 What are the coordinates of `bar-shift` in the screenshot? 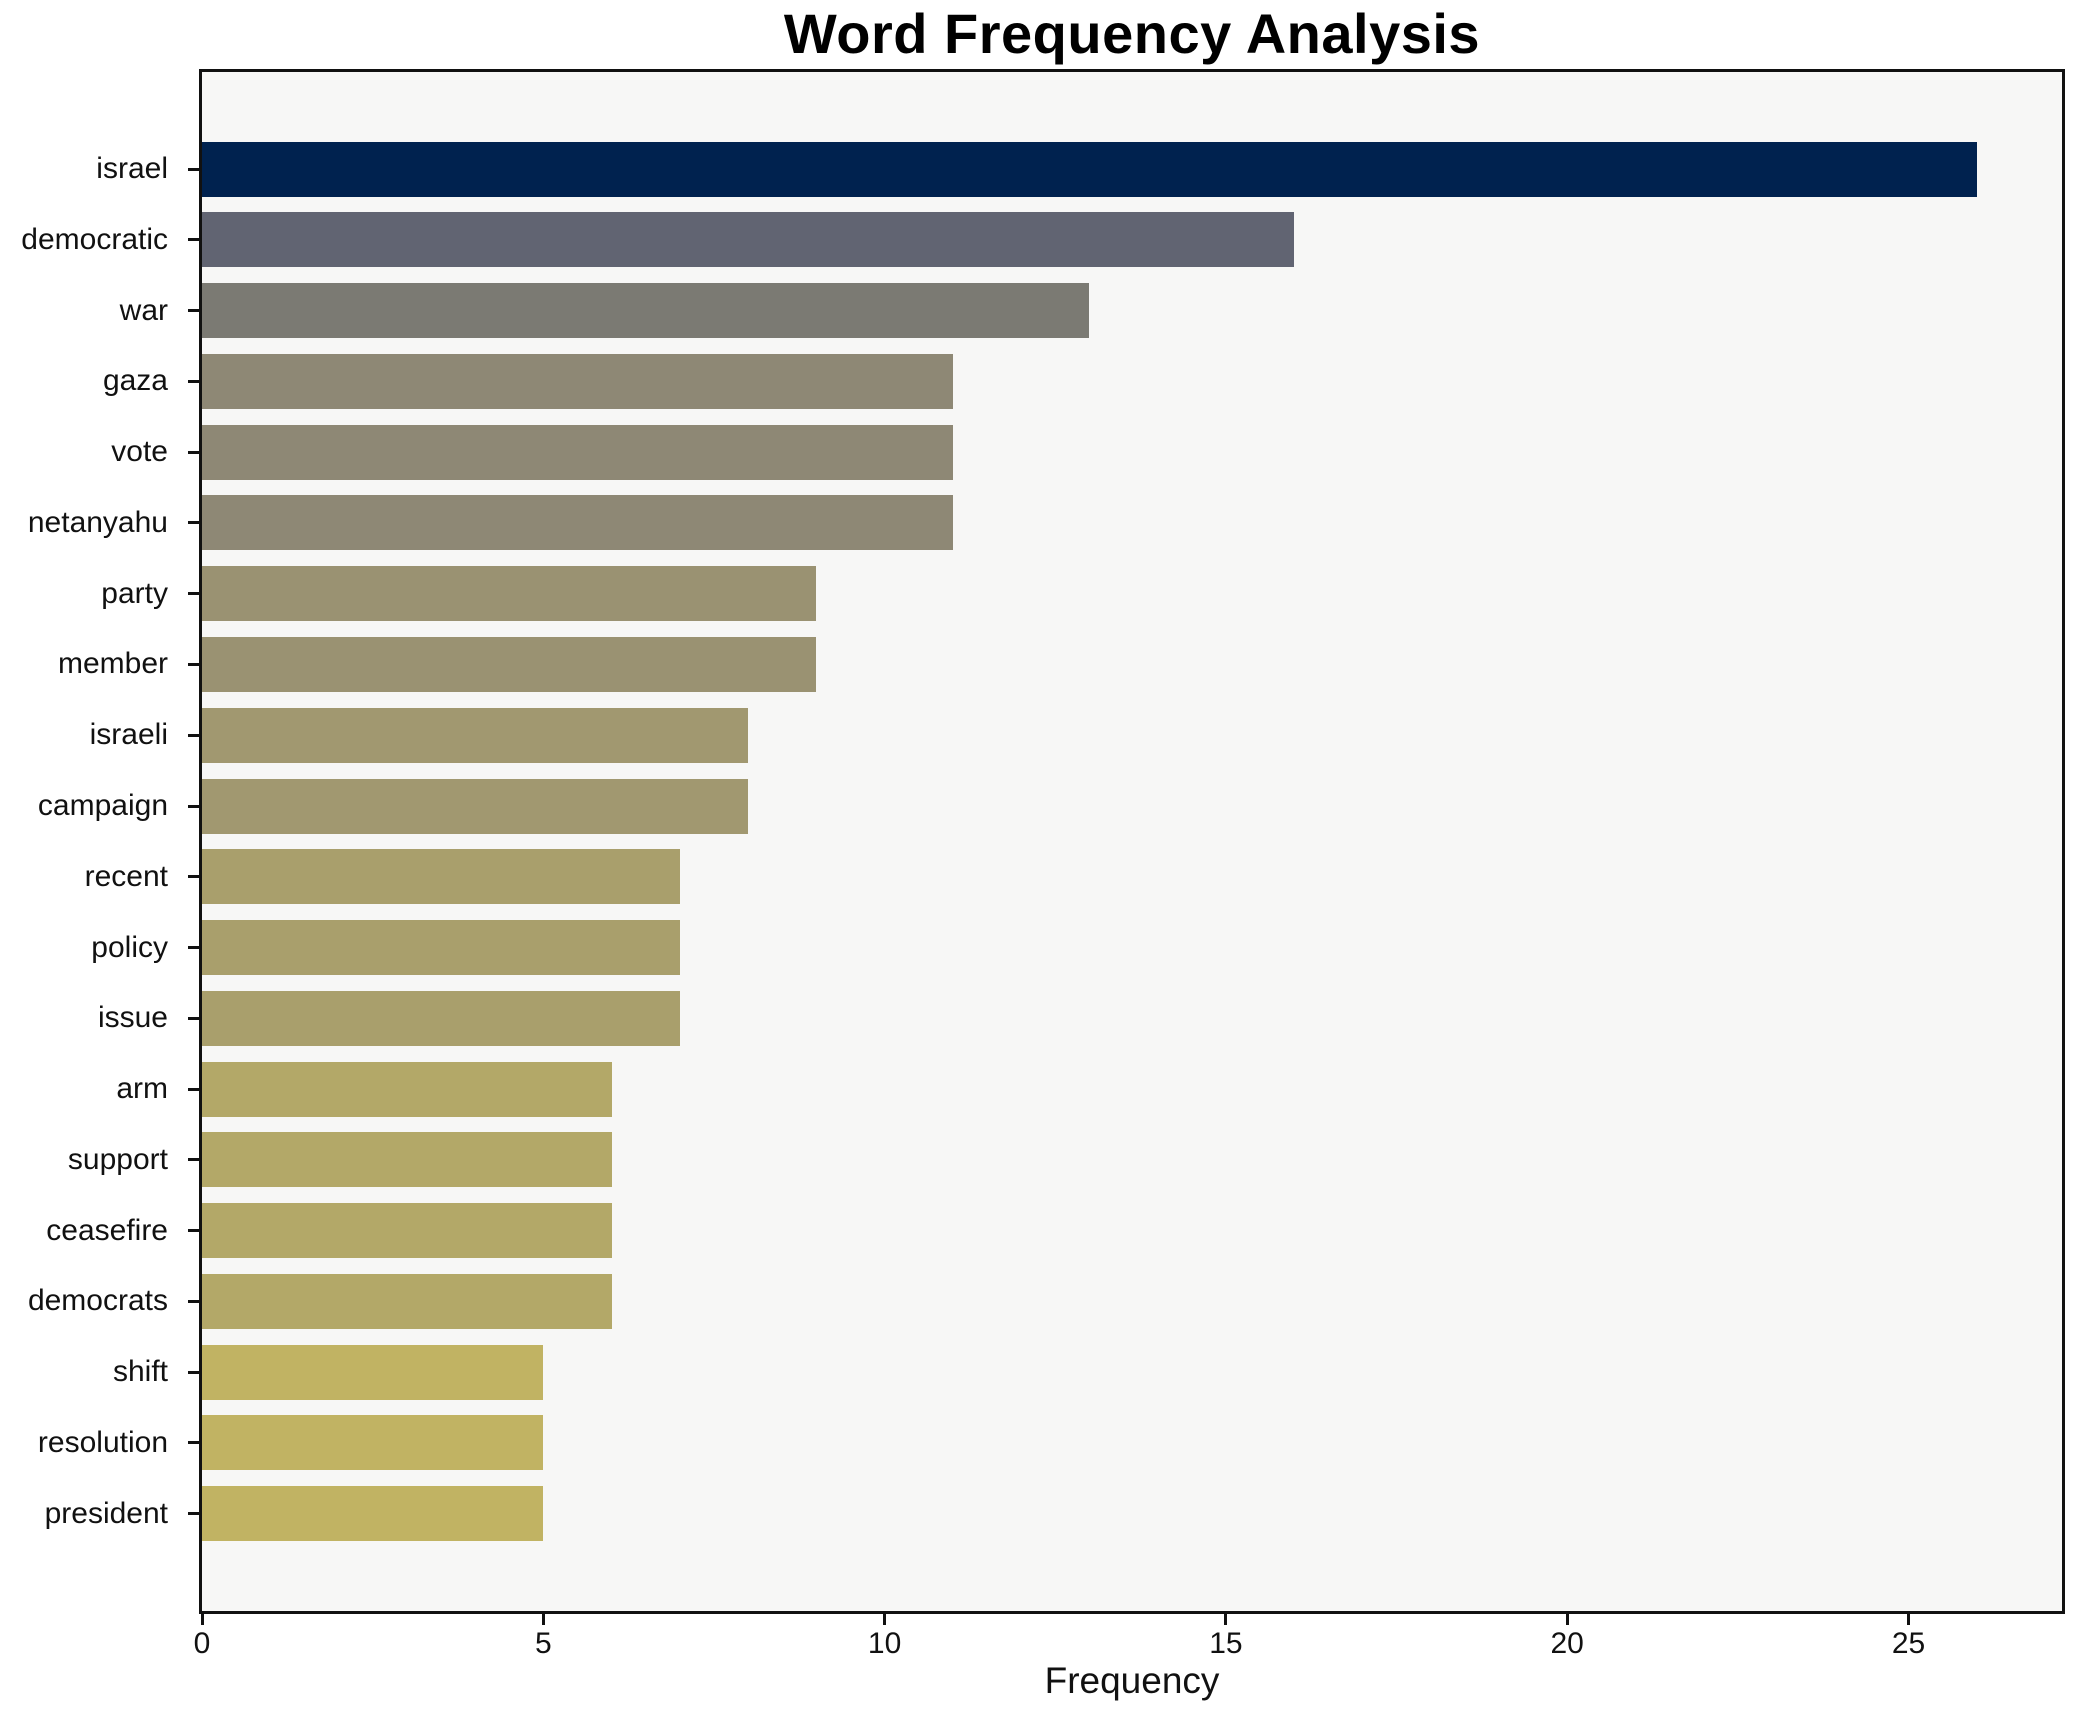 It's located at (373, 1372).